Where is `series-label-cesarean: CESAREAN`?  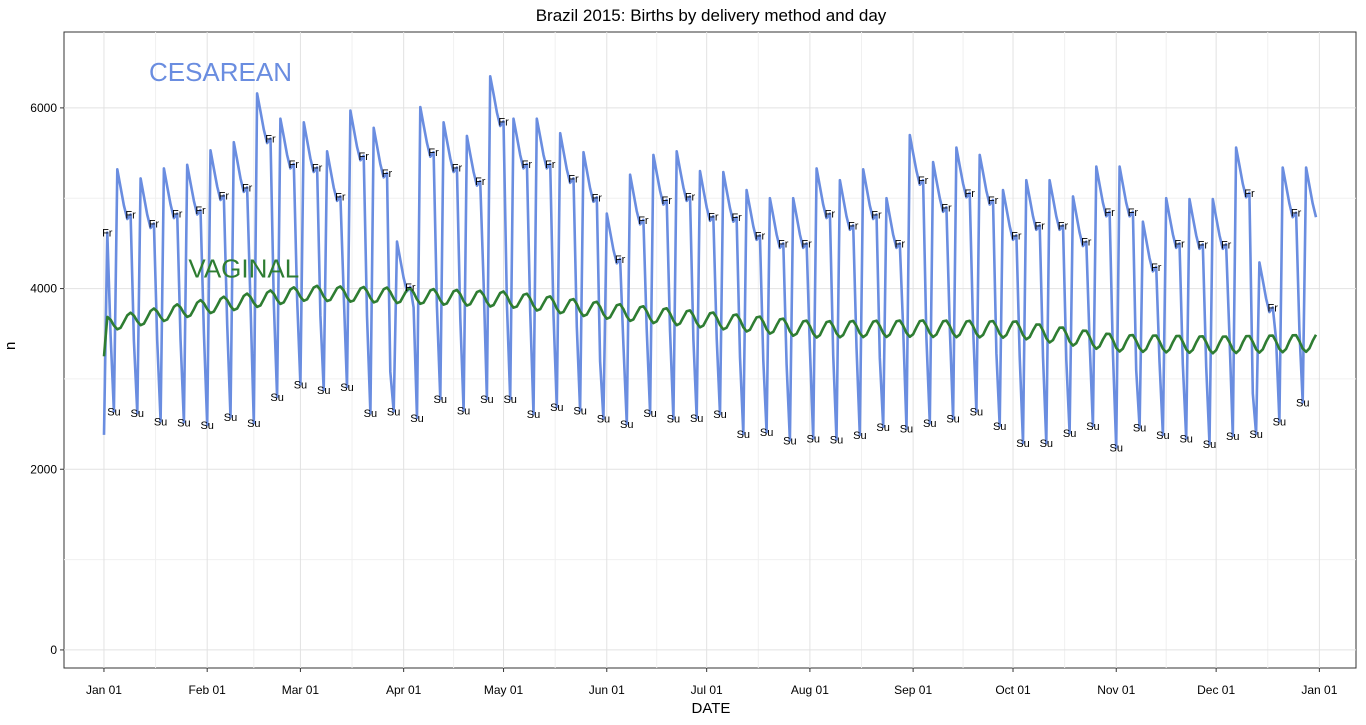
series-label-cesarean: CESAREAN is located at coordinates (220, 72).